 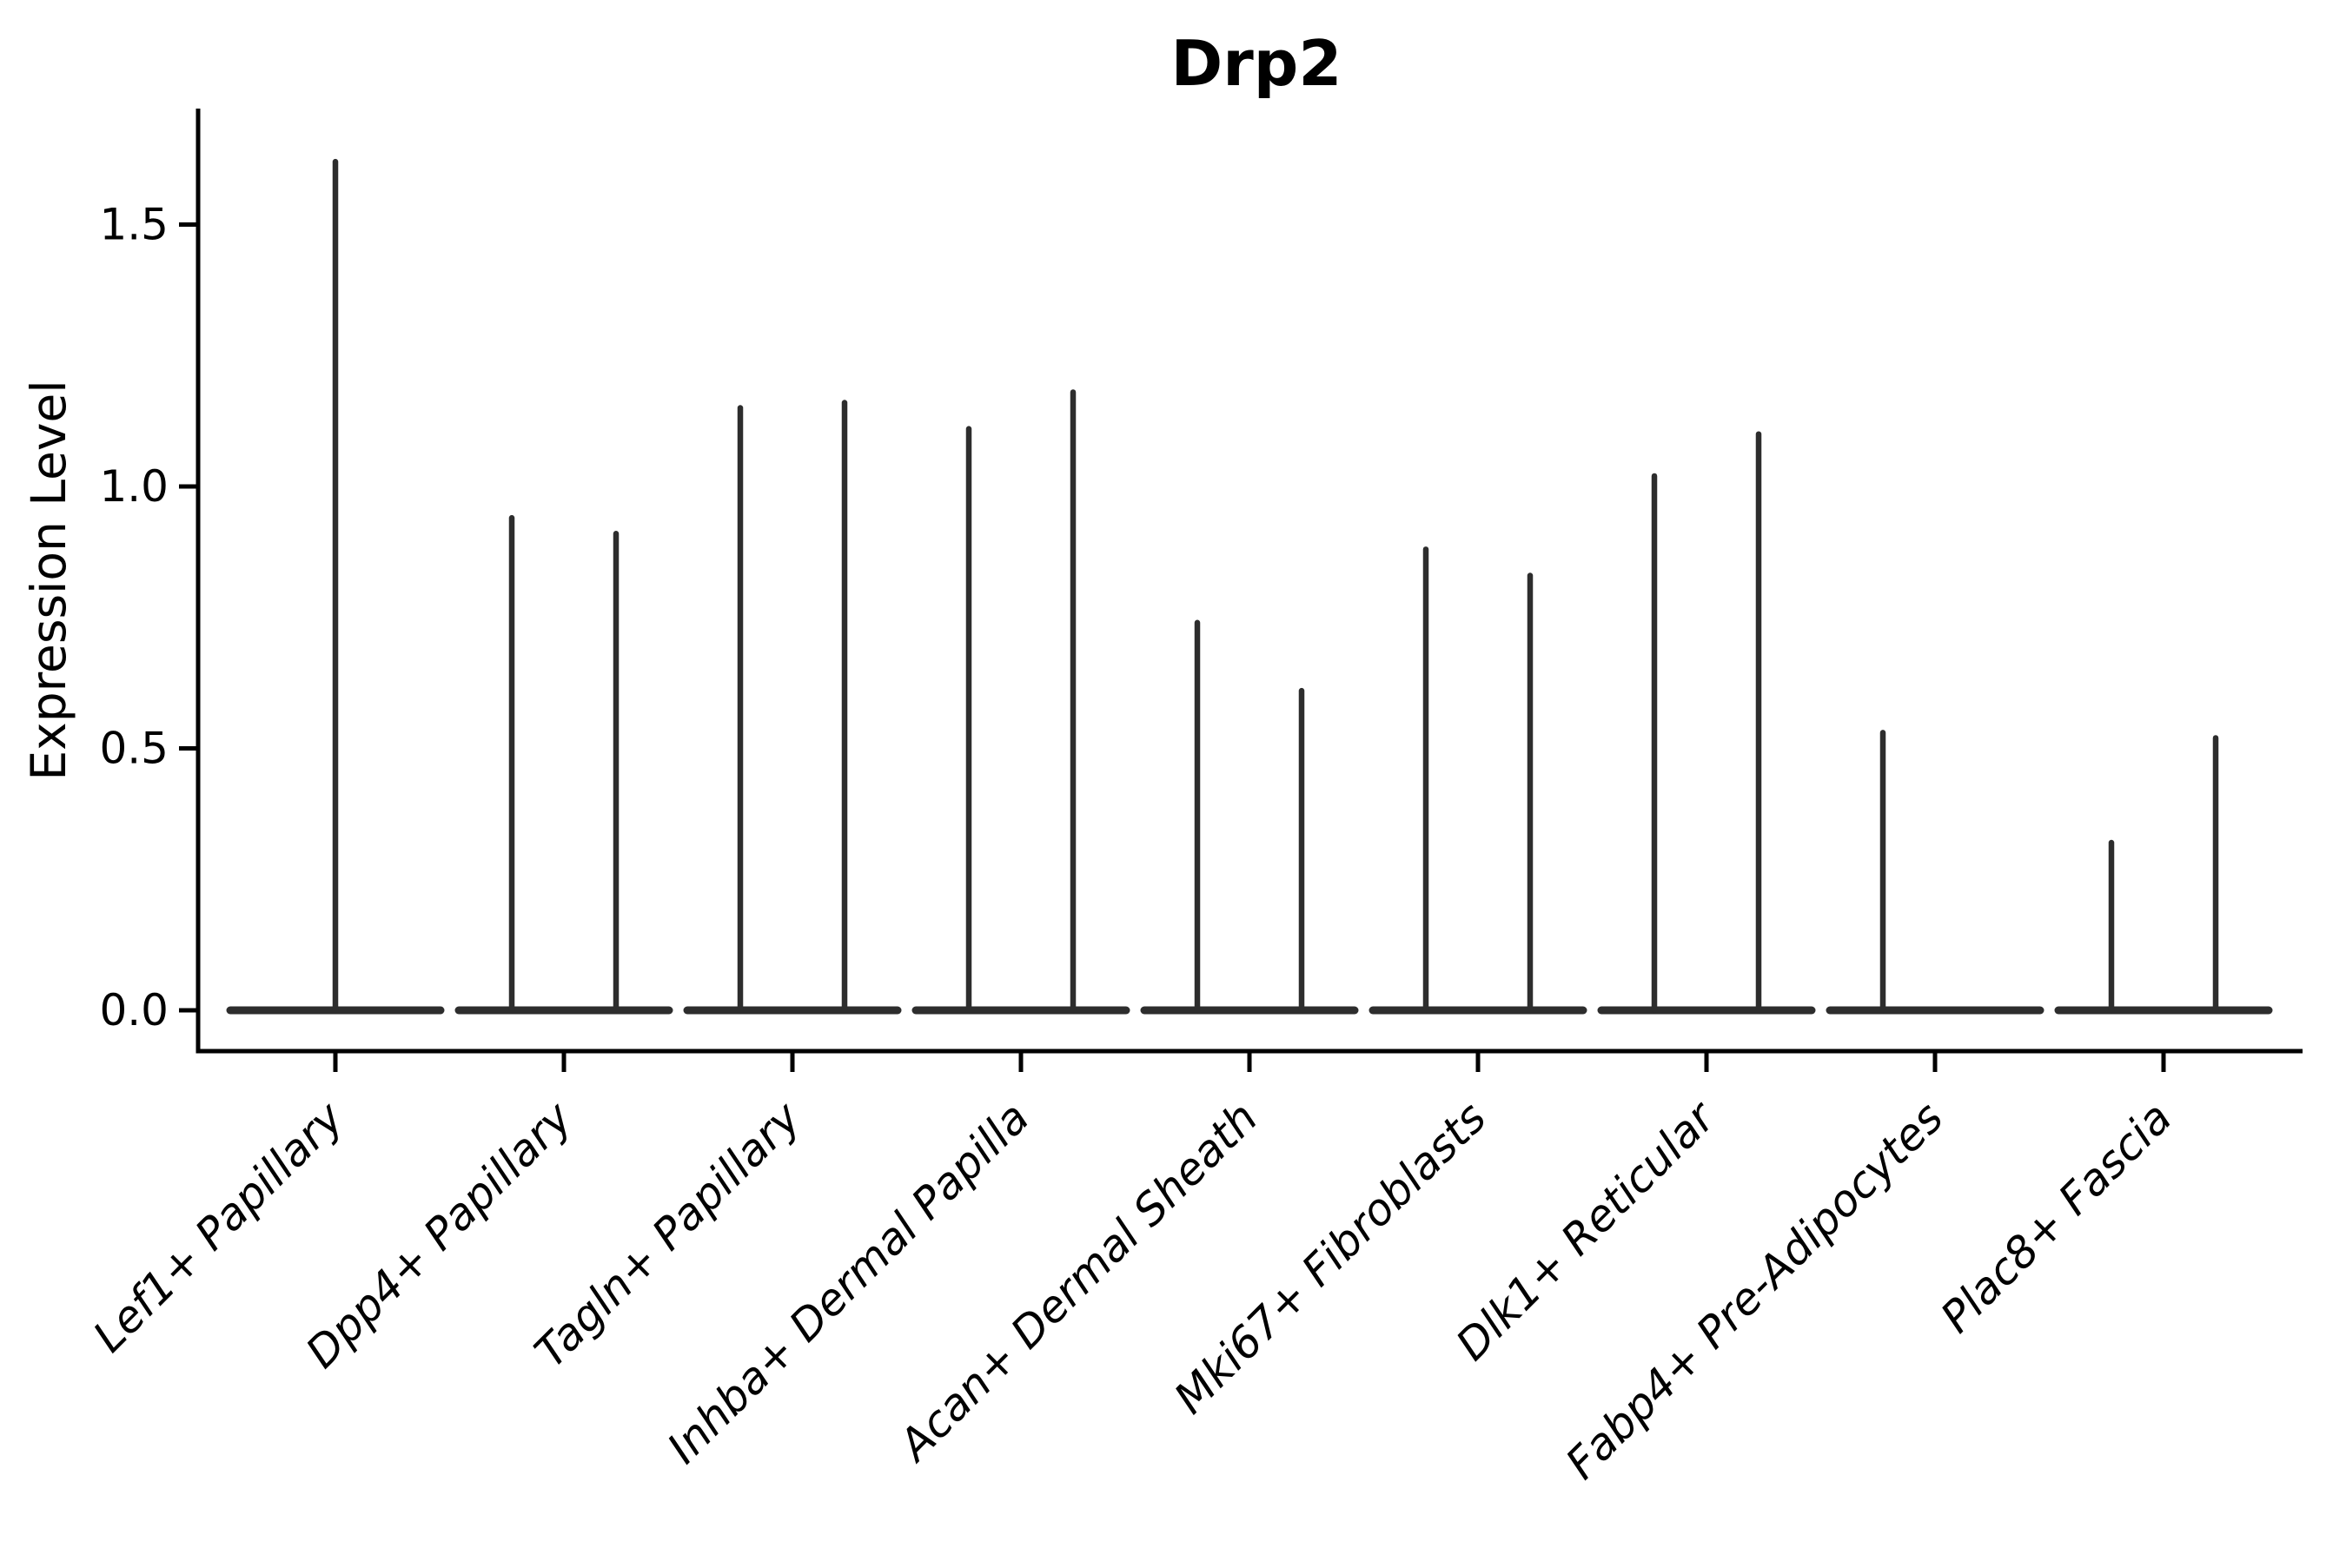 I want to click on x-tick-label: Fabp4+ Pre-Adipocytes, so click(x=1755, y=1290).